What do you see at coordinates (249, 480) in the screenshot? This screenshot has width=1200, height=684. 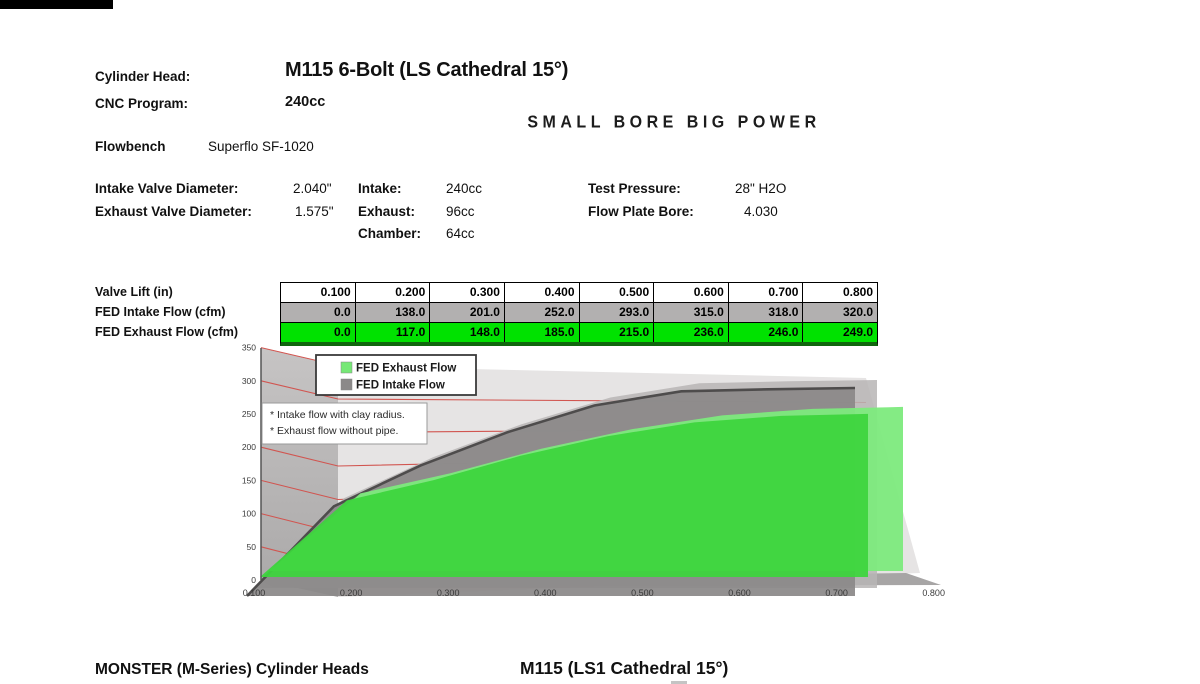 I see `svg-text: 150` at bounding box center [249, 480].